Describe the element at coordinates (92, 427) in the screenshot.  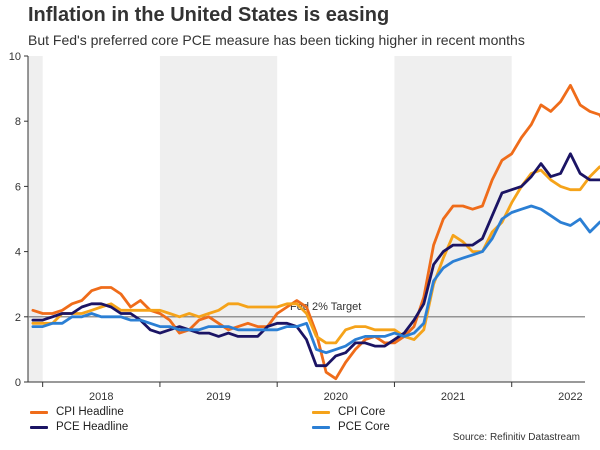
I see `legend-label: PCE Headline` at that location.